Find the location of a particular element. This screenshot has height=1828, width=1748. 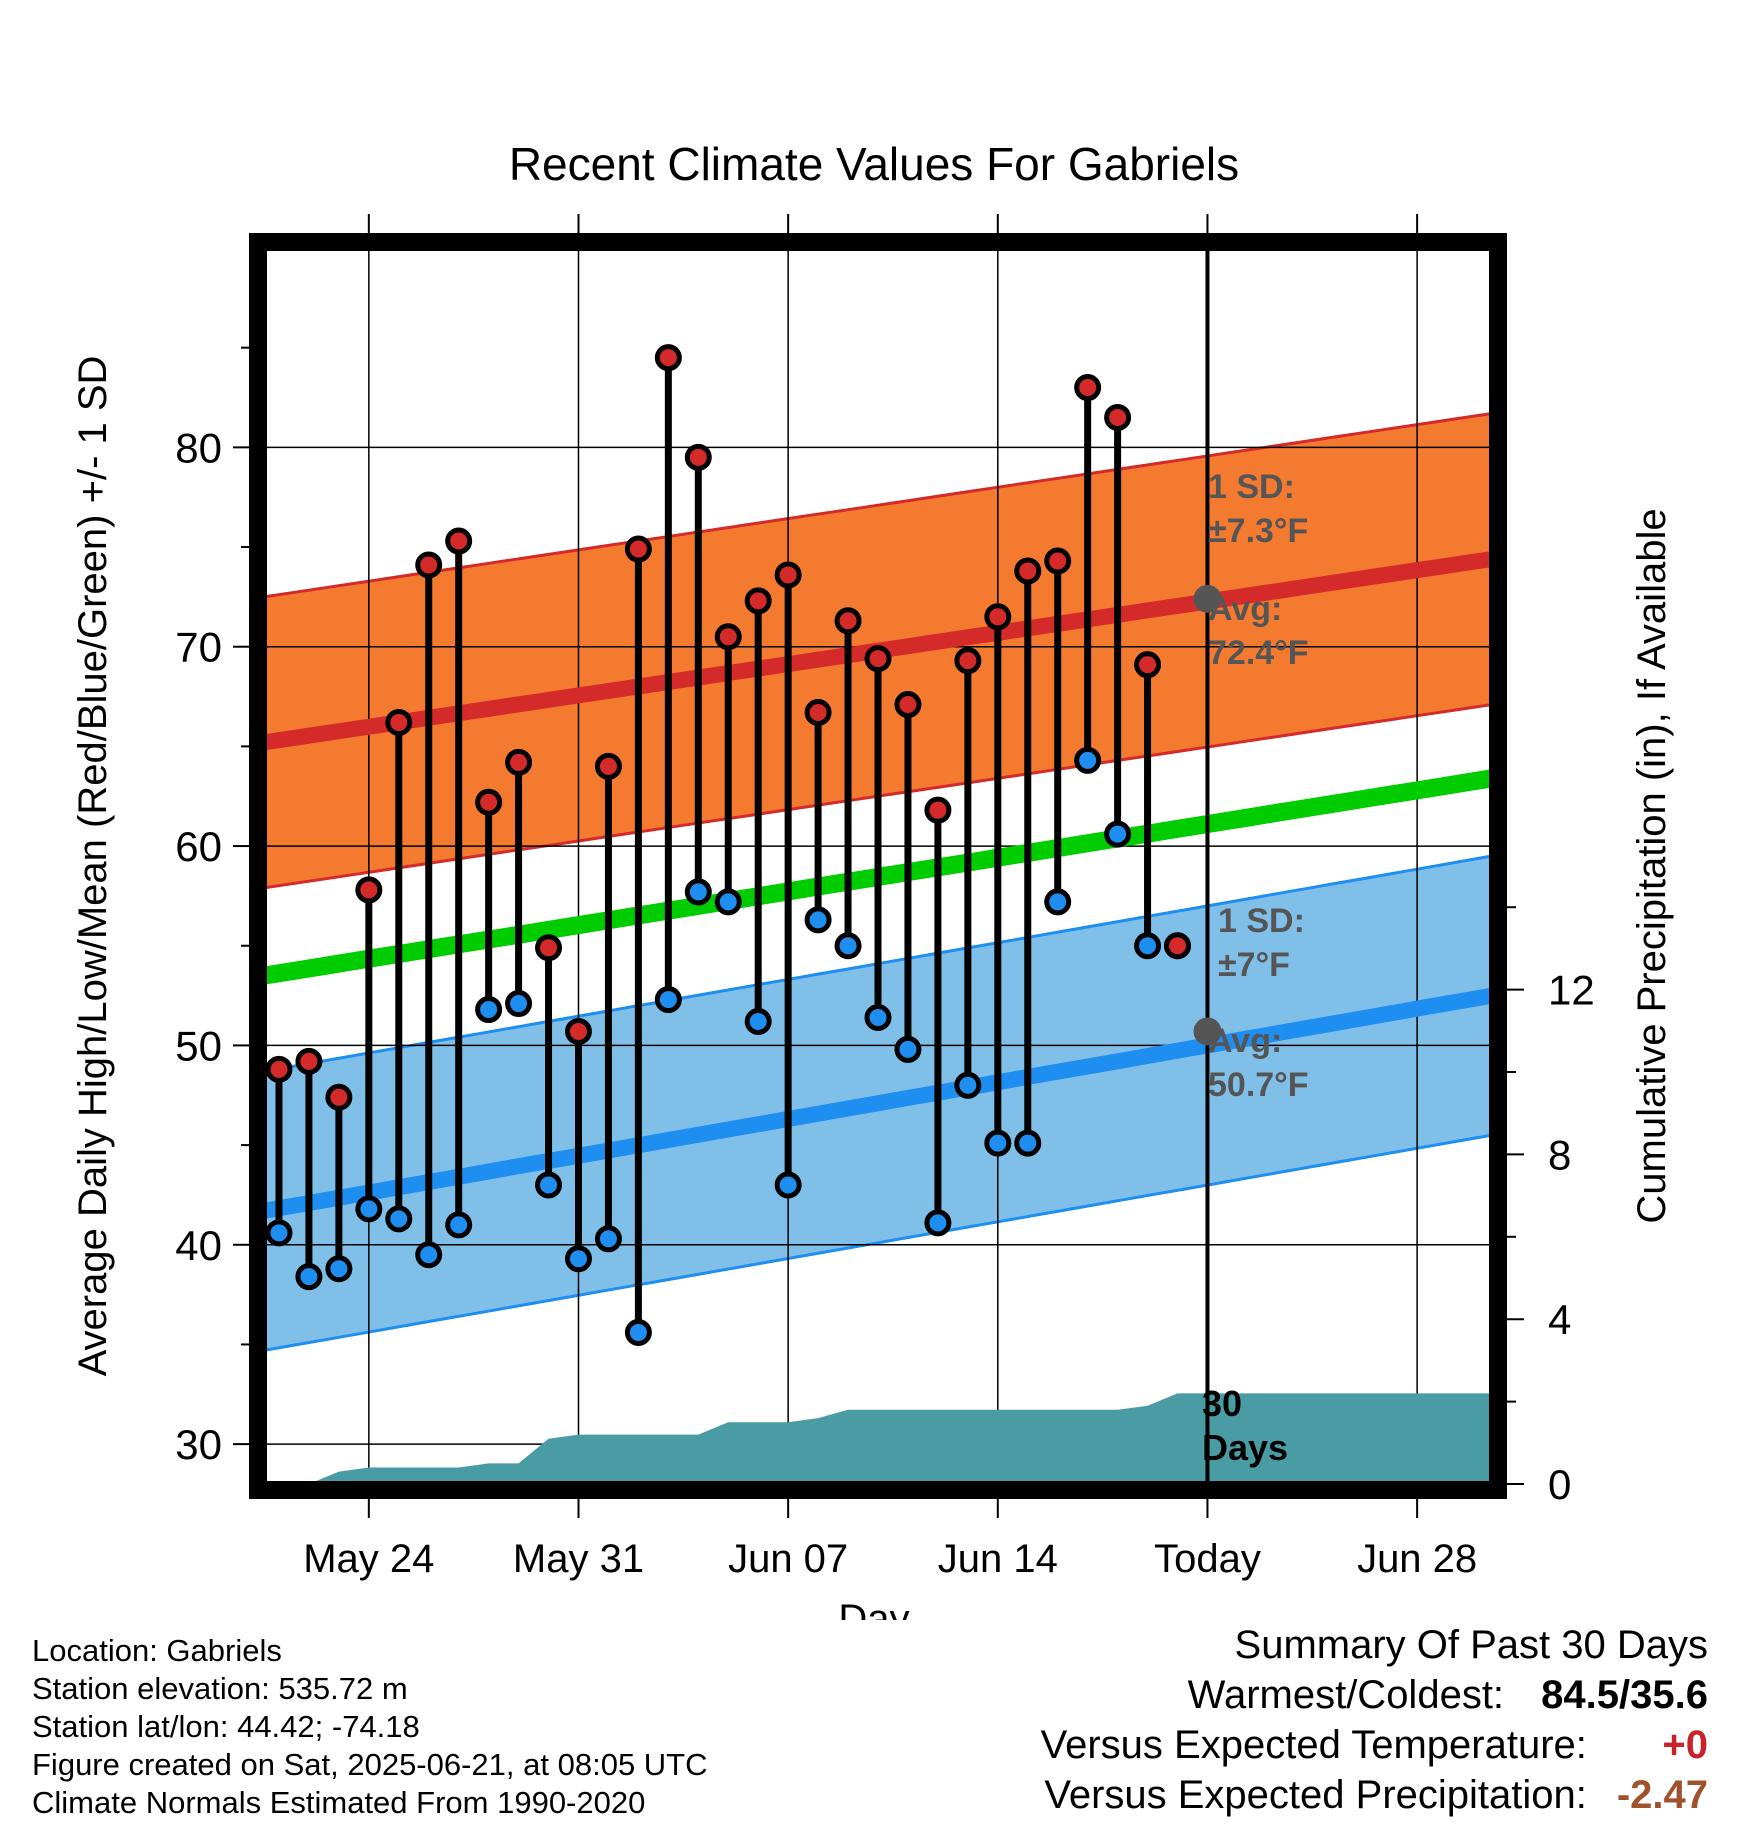

latlon-text: Station lat/lon: 44.42; -74.18 is located at coordinates (226, 1726).